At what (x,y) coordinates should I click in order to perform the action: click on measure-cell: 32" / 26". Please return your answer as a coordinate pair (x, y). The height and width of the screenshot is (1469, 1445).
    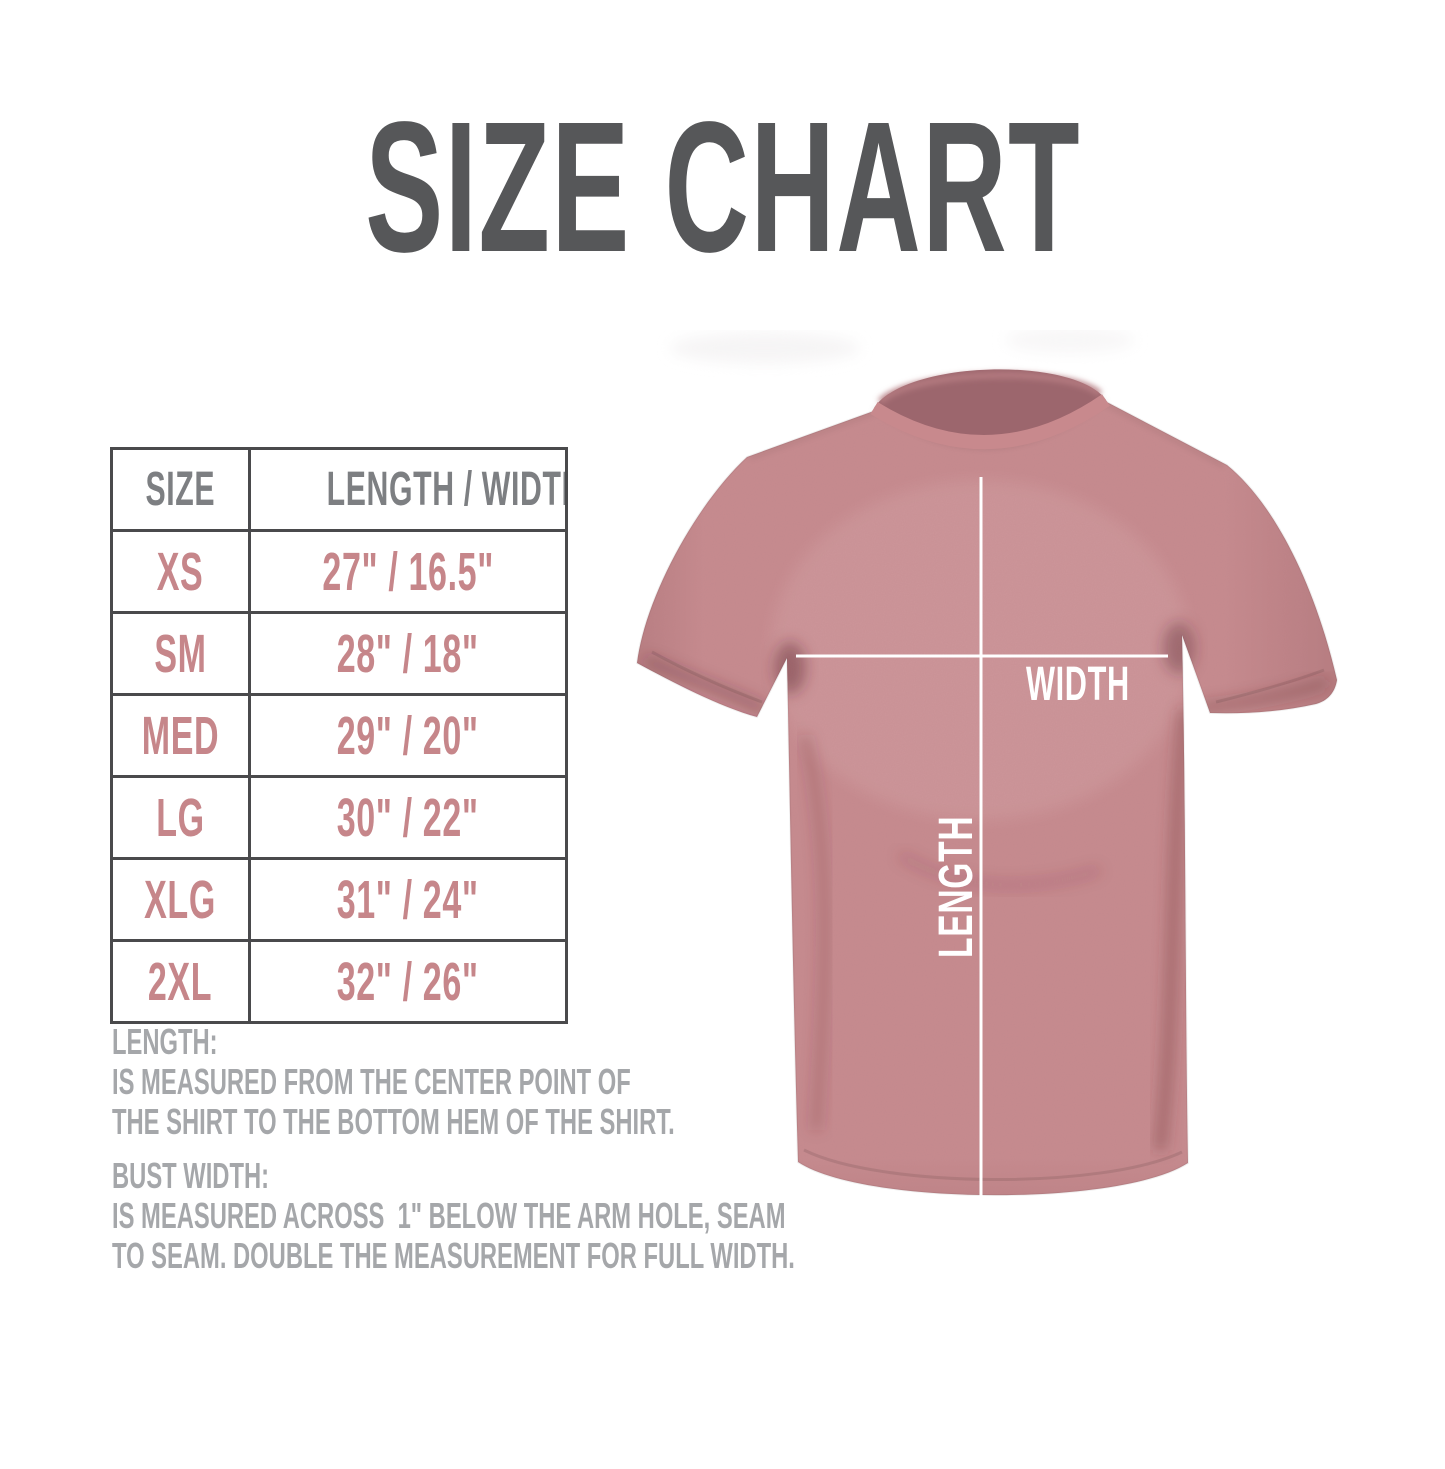
    Looking at the image, I should click on (408, 981).